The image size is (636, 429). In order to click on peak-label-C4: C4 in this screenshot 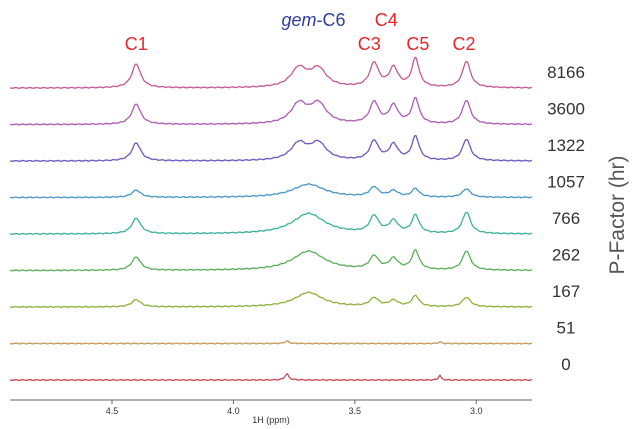, I will do `click(386, 20)`.